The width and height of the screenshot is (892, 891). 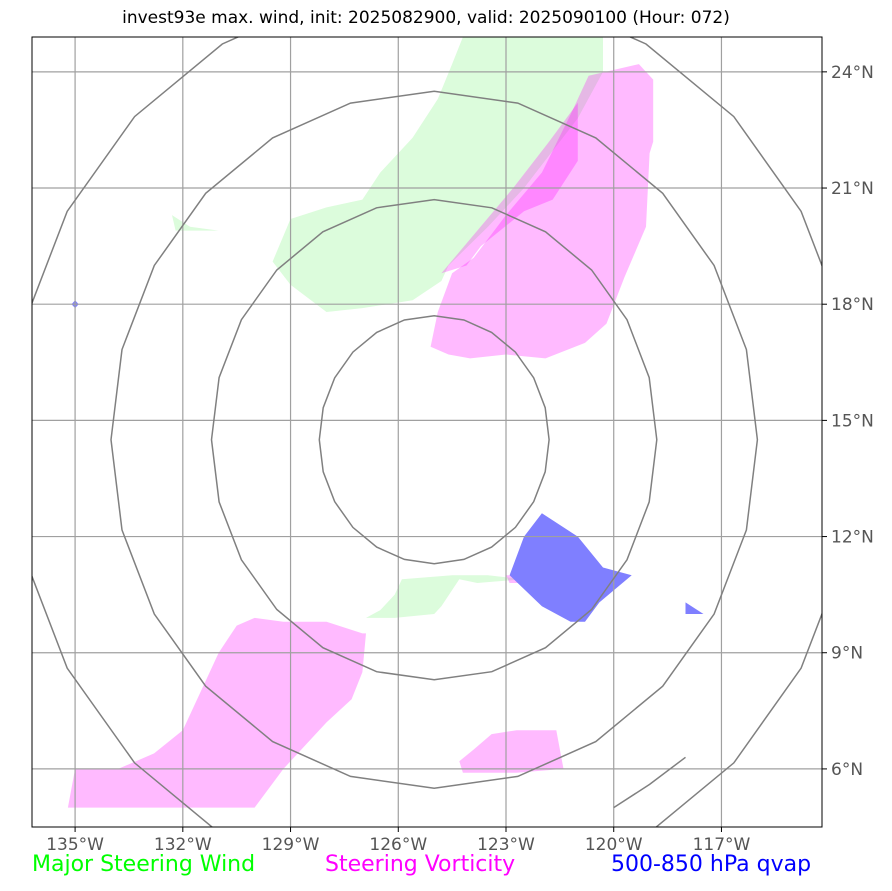 What do you see at coordinates (75, 845) in the screenshot?
I see `x-tick-label: 135°W` at bounding box center [75, 845].